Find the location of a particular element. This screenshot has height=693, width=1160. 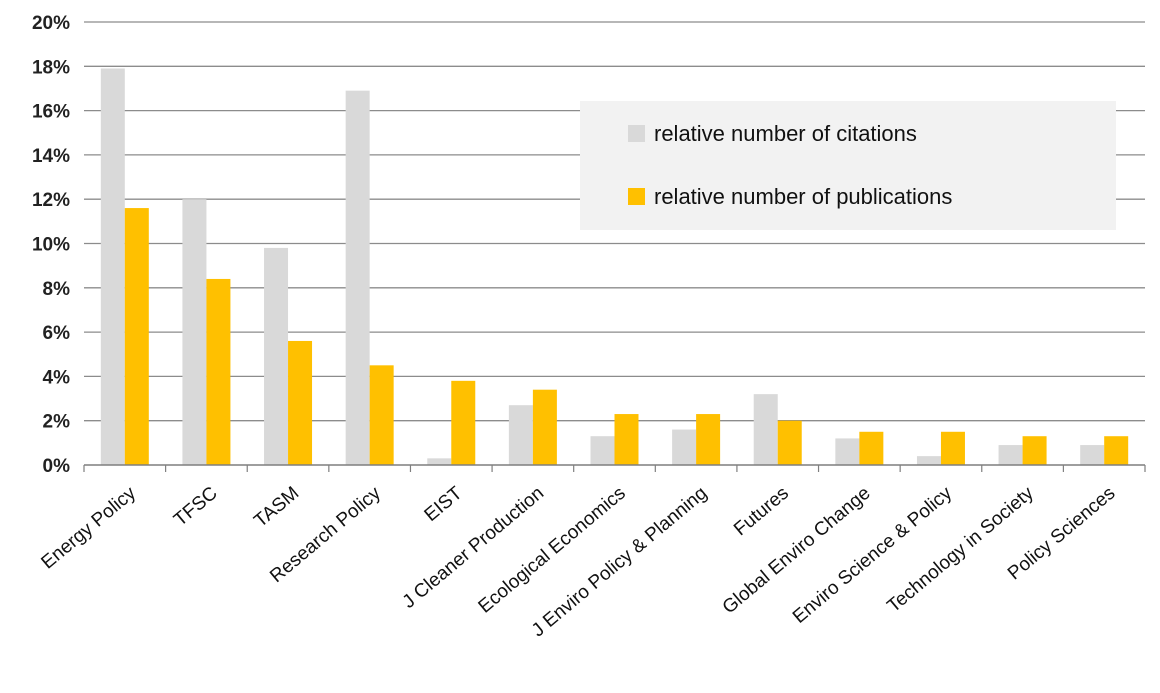

legend-background is located at coordinates (848, 165).